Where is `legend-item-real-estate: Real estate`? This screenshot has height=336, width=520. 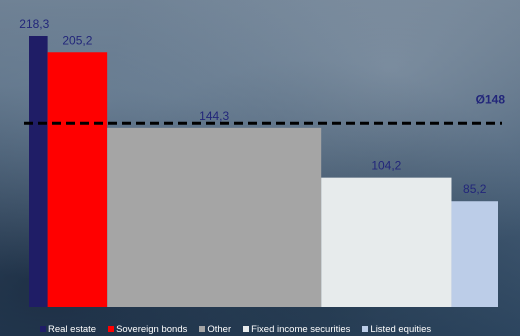
legend-item-real-estate: Real estate is located at coordinates (68, 329).